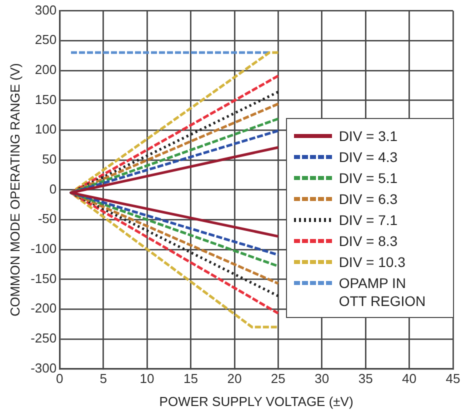 The width and height of the screenshot is (471, 418). What do you see at coordinates (191, 378) in the screenshot?
I see `x-tick-label: 15` at bounding box center [191, 378].